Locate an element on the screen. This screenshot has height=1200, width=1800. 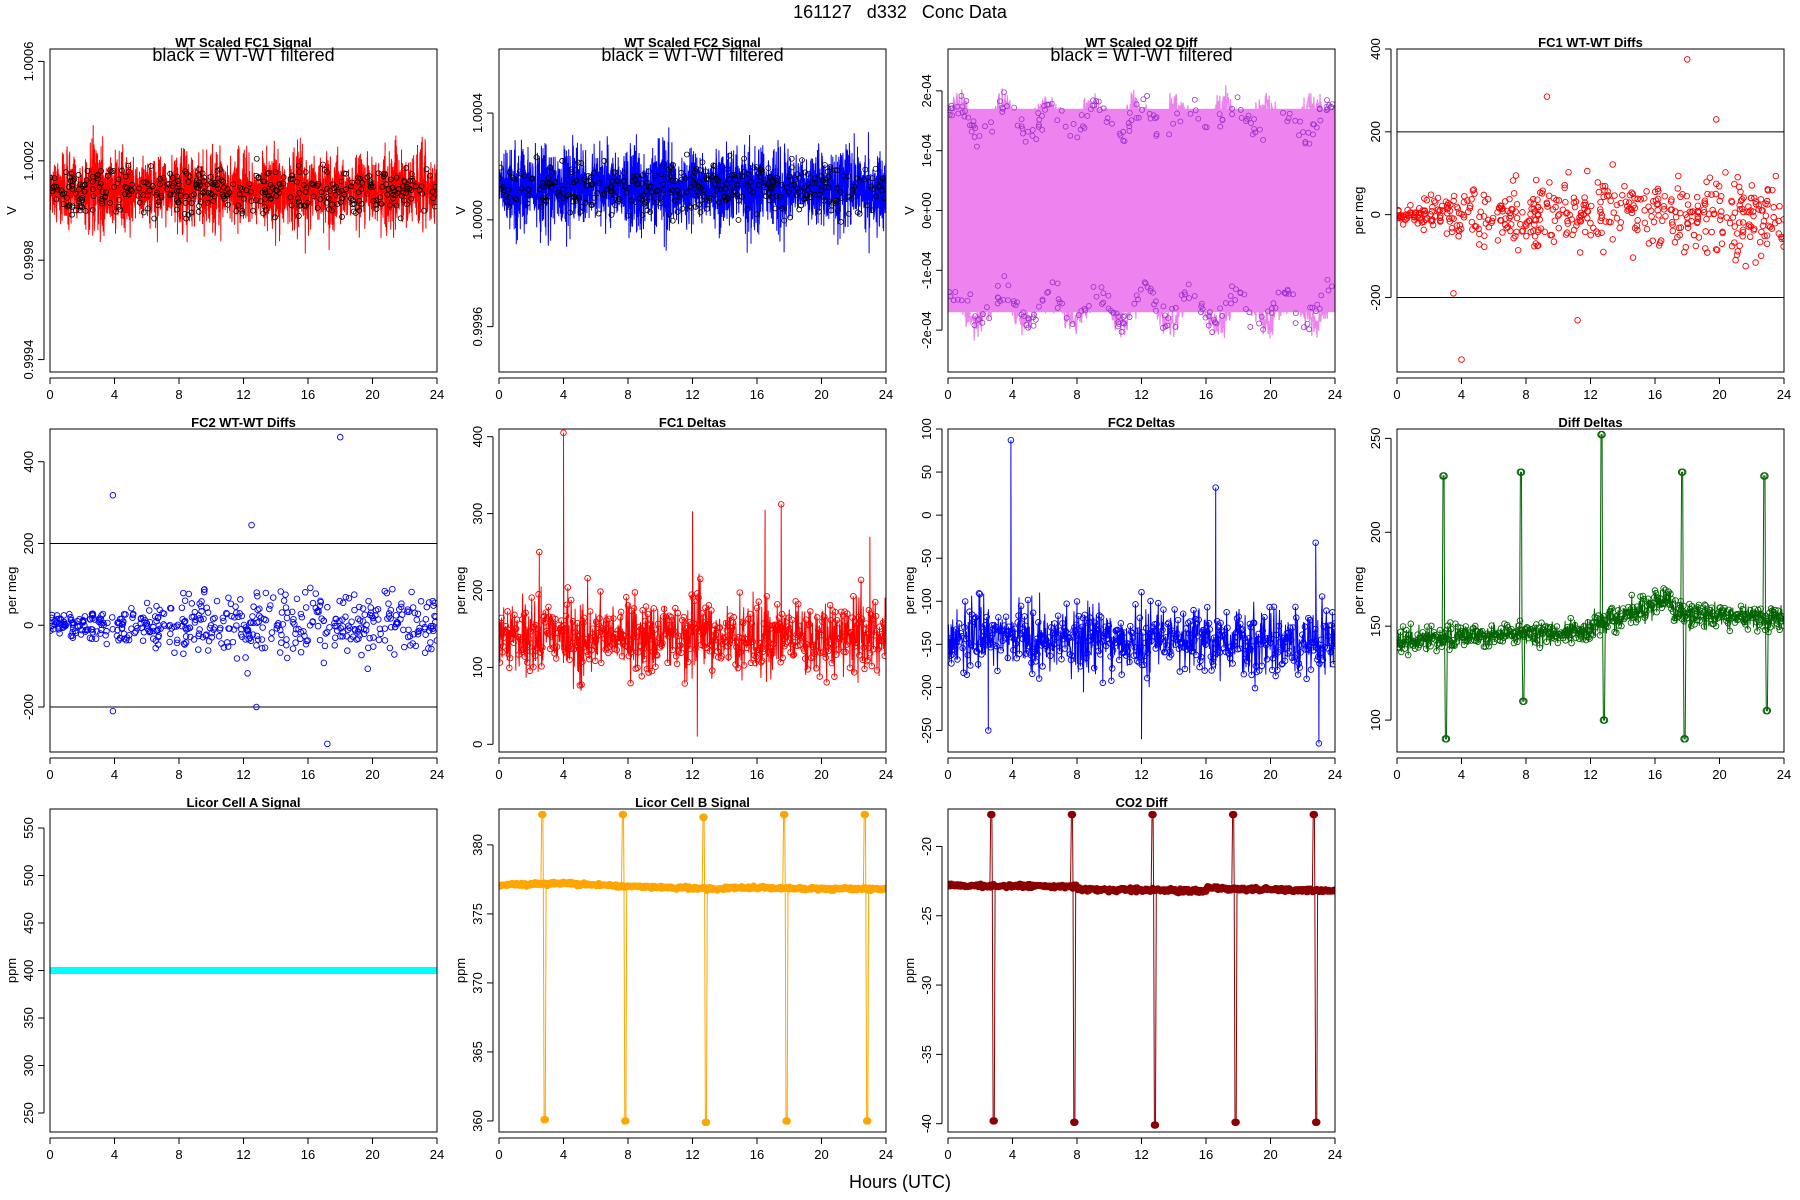
y-axis-label: ppm is located at coordinates (11, 970).